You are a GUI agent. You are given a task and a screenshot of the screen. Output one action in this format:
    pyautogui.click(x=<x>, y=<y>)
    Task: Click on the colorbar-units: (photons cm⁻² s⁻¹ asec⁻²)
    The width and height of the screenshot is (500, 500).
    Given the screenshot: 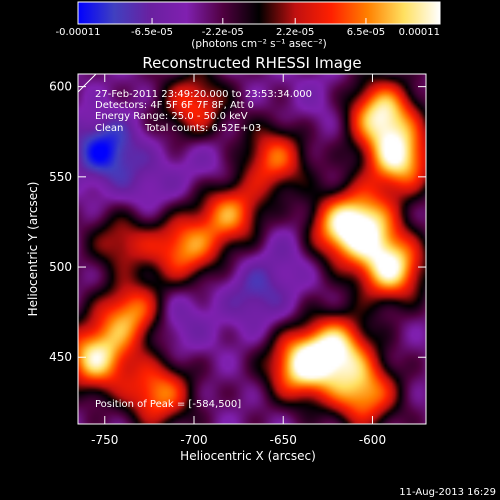 What is the action you would take?
    pyautogui.click(x=258, y=44)
    